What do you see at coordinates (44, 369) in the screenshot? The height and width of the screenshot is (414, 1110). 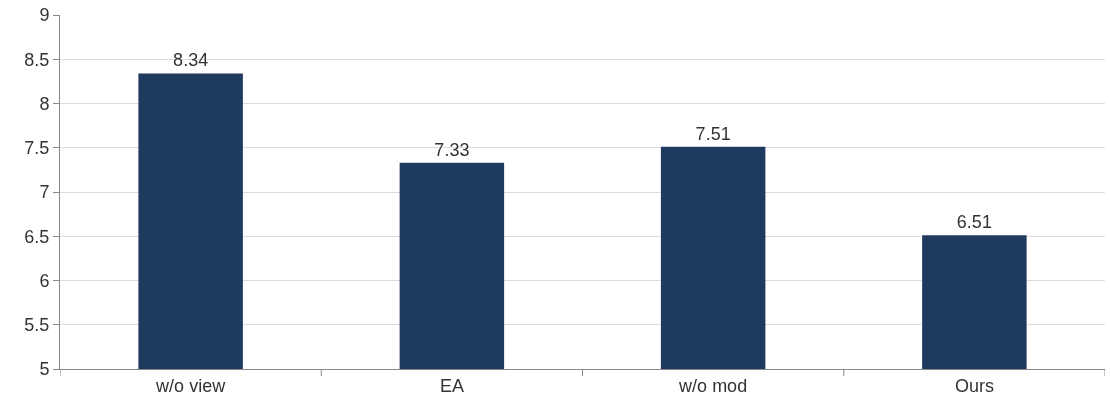 I see `y-tick-label: 5` at bounding box center [44, 369].